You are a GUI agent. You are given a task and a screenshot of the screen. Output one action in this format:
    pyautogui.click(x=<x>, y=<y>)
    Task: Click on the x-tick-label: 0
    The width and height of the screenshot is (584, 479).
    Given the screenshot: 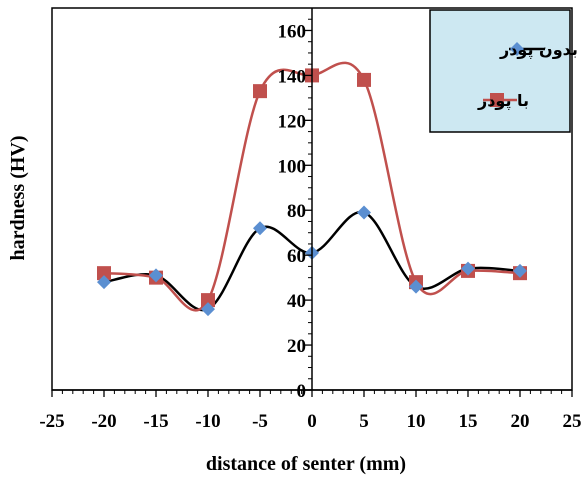 What is the action you would take?
    pyautogui.click(x=312, y=421)
    